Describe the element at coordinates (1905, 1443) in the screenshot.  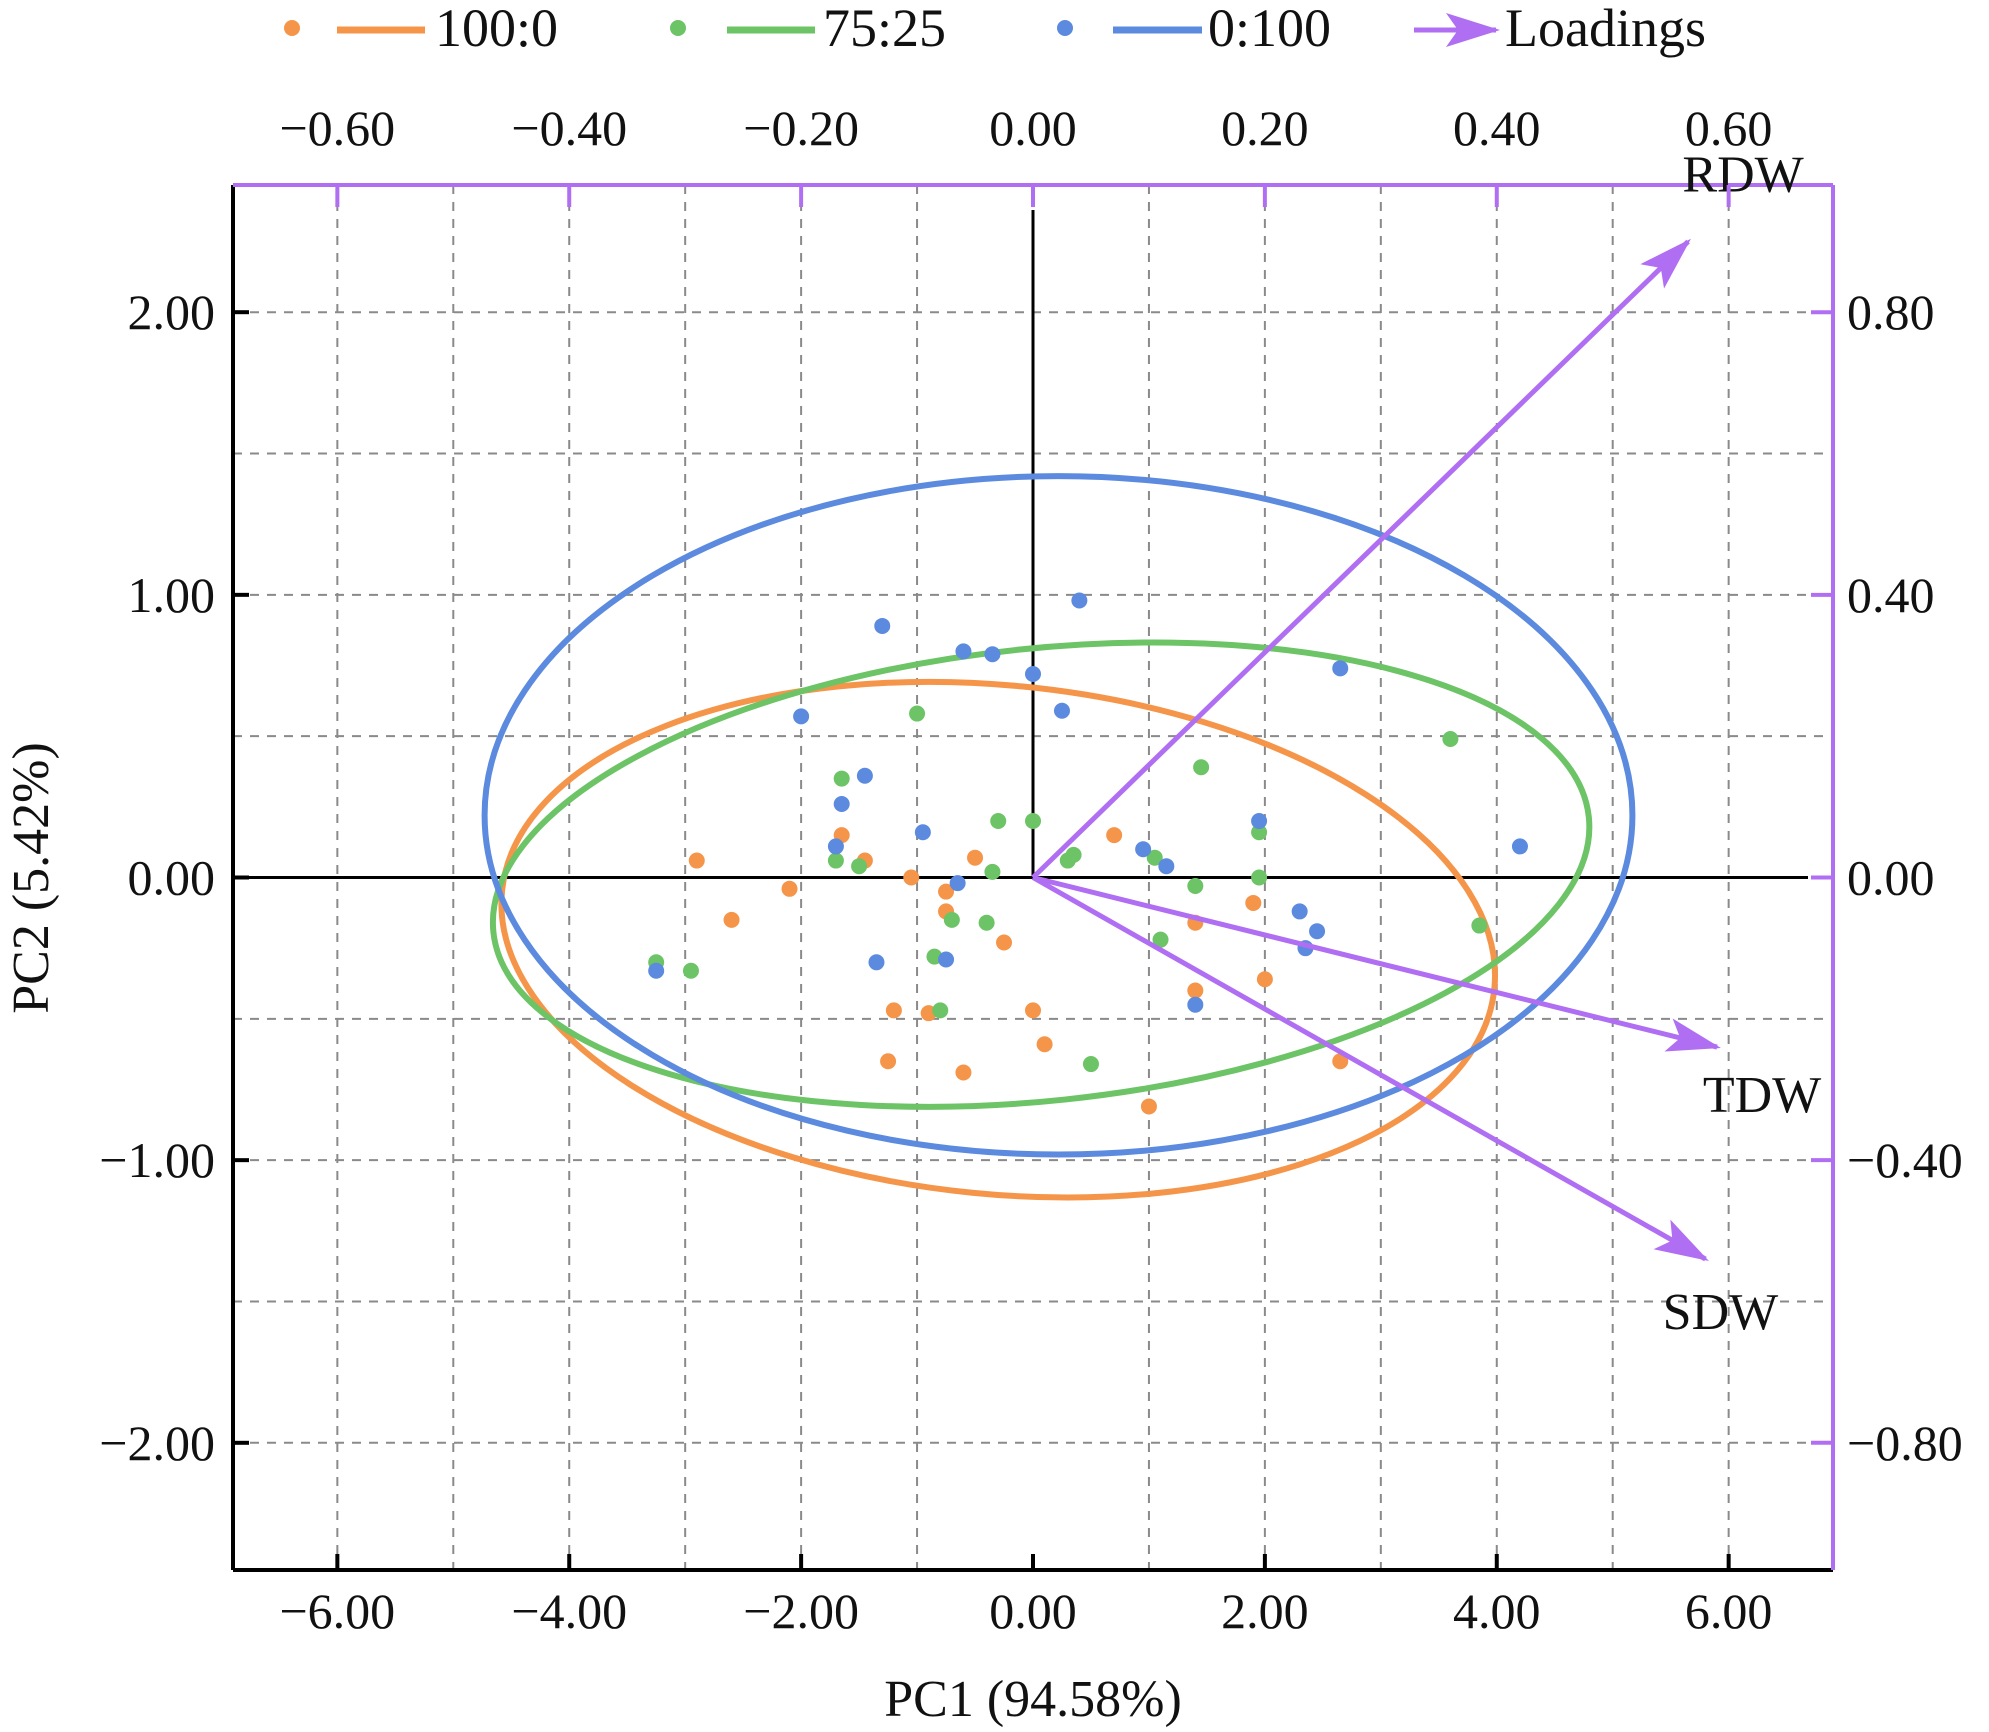
I see `right-tick-label: −0.80` at that location.